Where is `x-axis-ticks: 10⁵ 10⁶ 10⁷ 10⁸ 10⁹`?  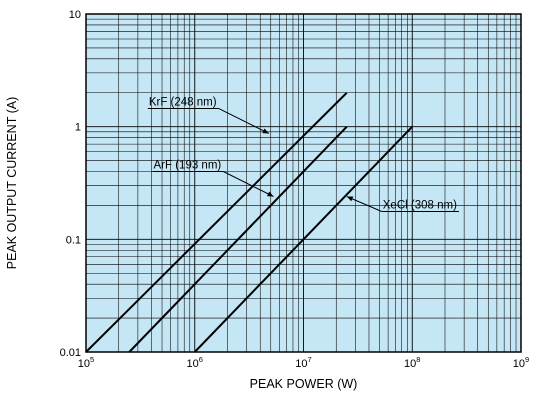
x-axis-ticks: 10⁵ 10⁶ 10⁷ 10⁸ 10⁹ is located at coordinates (303, 362).